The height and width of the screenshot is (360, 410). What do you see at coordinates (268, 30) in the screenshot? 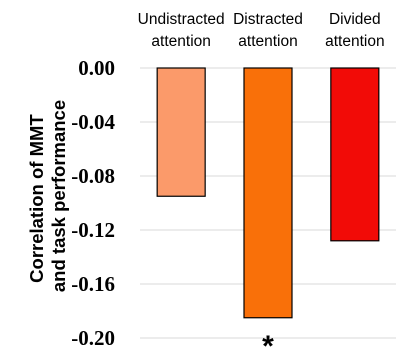
I see `category-label: Distracted attention` at bounding box center [268, 30].